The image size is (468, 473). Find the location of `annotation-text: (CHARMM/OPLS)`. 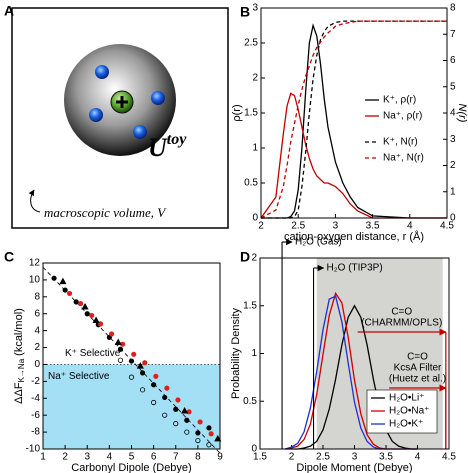

annotation-text: (CHARMM/OPLS) is located at coordinates (401, 323).